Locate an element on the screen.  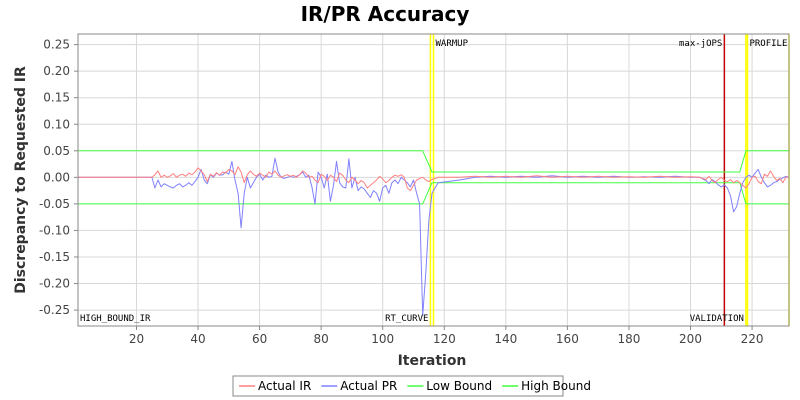
y-axis-label: Discrepancy to Requested IR is located at coordinates (21, 180).